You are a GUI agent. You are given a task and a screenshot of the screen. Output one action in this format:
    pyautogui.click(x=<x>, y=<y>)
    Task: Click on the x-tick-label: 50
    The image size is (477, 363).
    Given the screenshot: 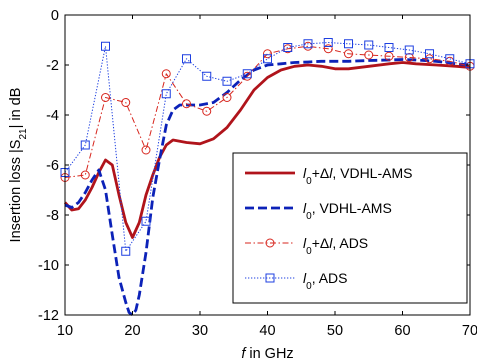 What is the action you would take?
    pyautogui.click(x=335, y=331)
    